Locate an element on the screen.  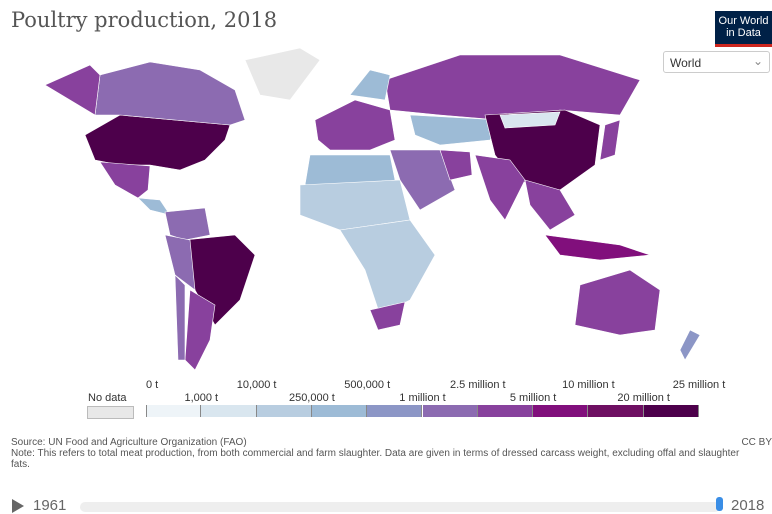
legend-break-label: 5 million t is located at coordinates (533, 398).